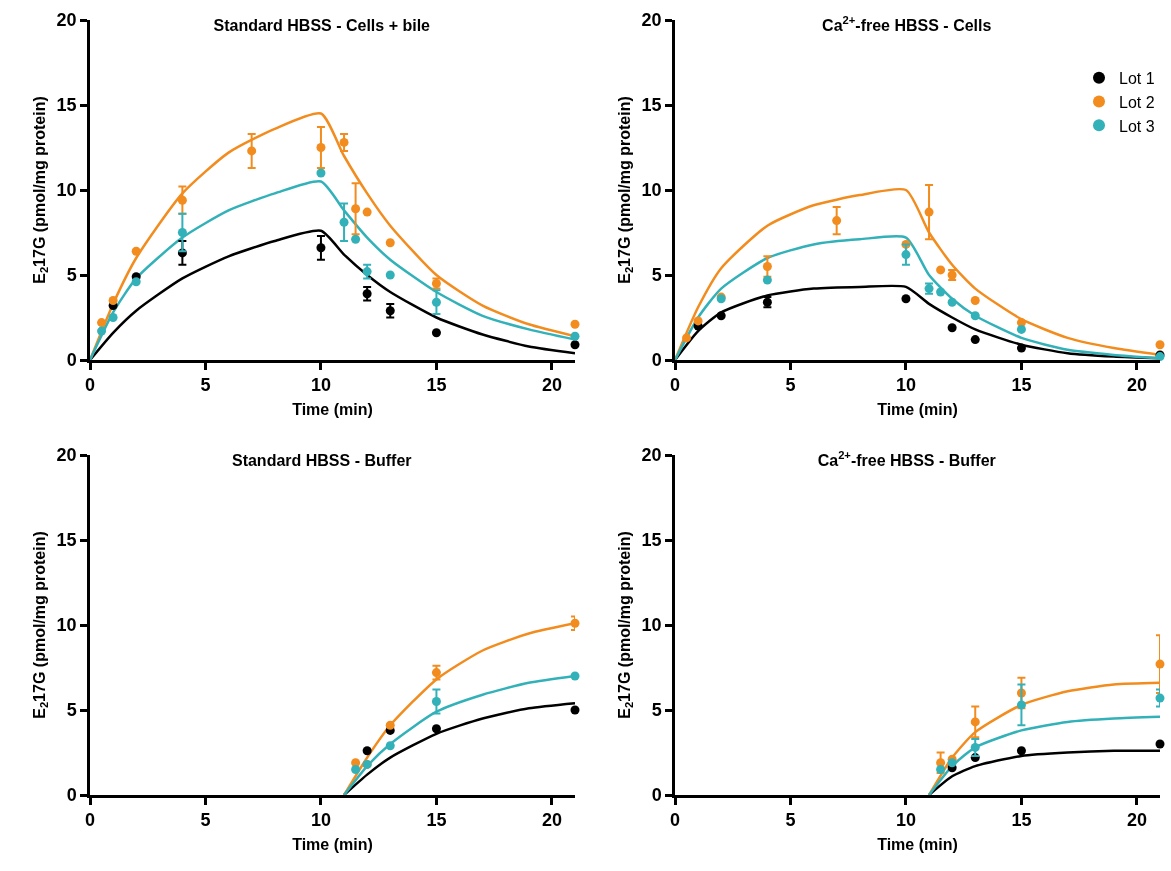 The width and height of the screenshot is (1171, 871). I want to click on legend-label: Lot 3, so click(1137, 126).